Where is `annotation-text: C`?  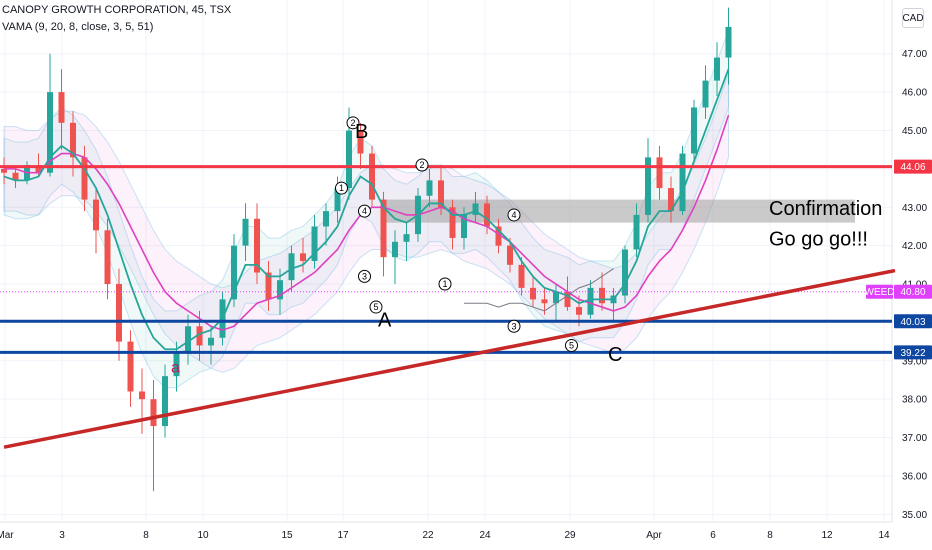 annotation-text: C is located at coordinates (615, 355).